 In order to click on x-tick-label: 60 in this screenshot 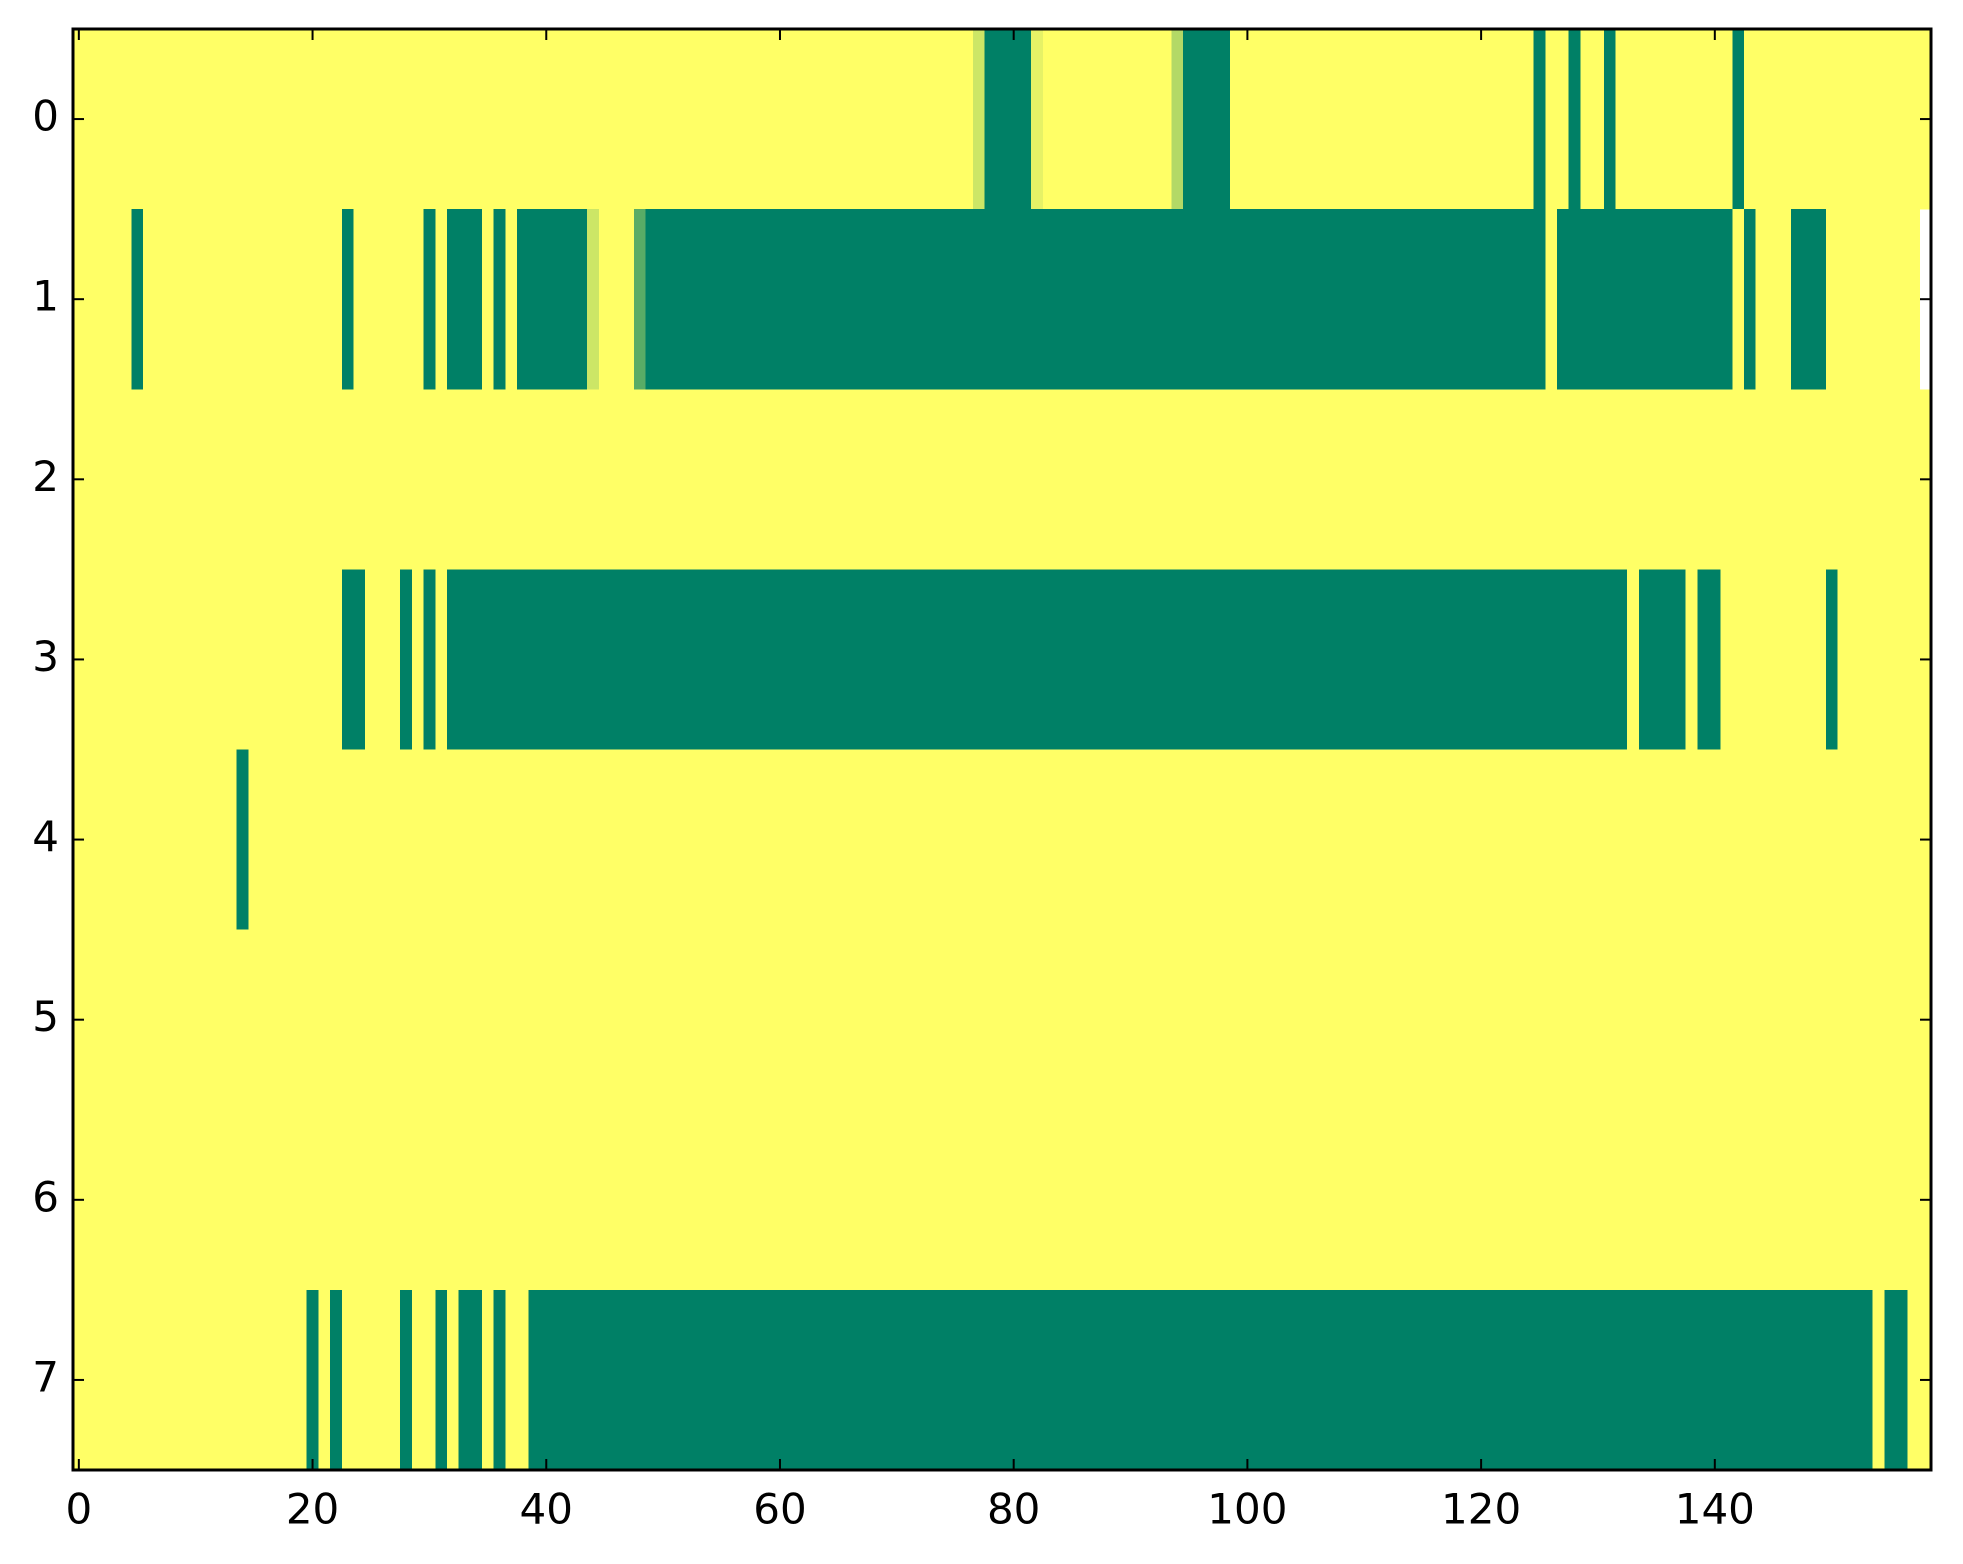, I will do `click(779, 1509)`.